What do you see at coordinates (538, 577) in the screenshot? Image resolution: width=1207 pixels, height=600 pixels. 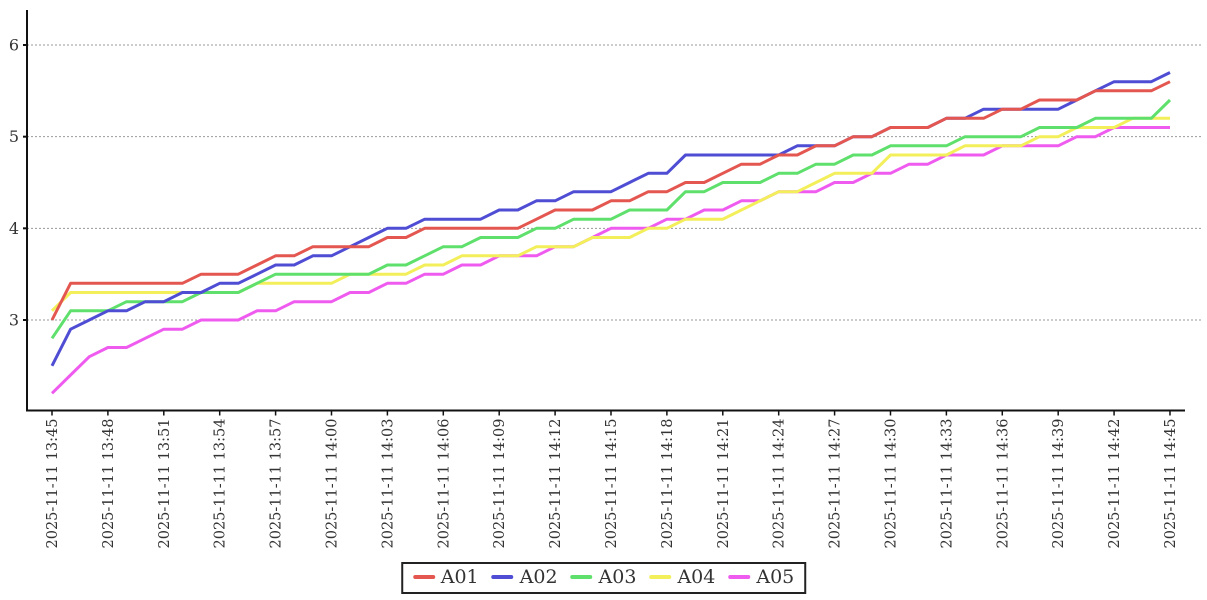 I see `legend-label-a02: A02` at bounding box center [538, 577].